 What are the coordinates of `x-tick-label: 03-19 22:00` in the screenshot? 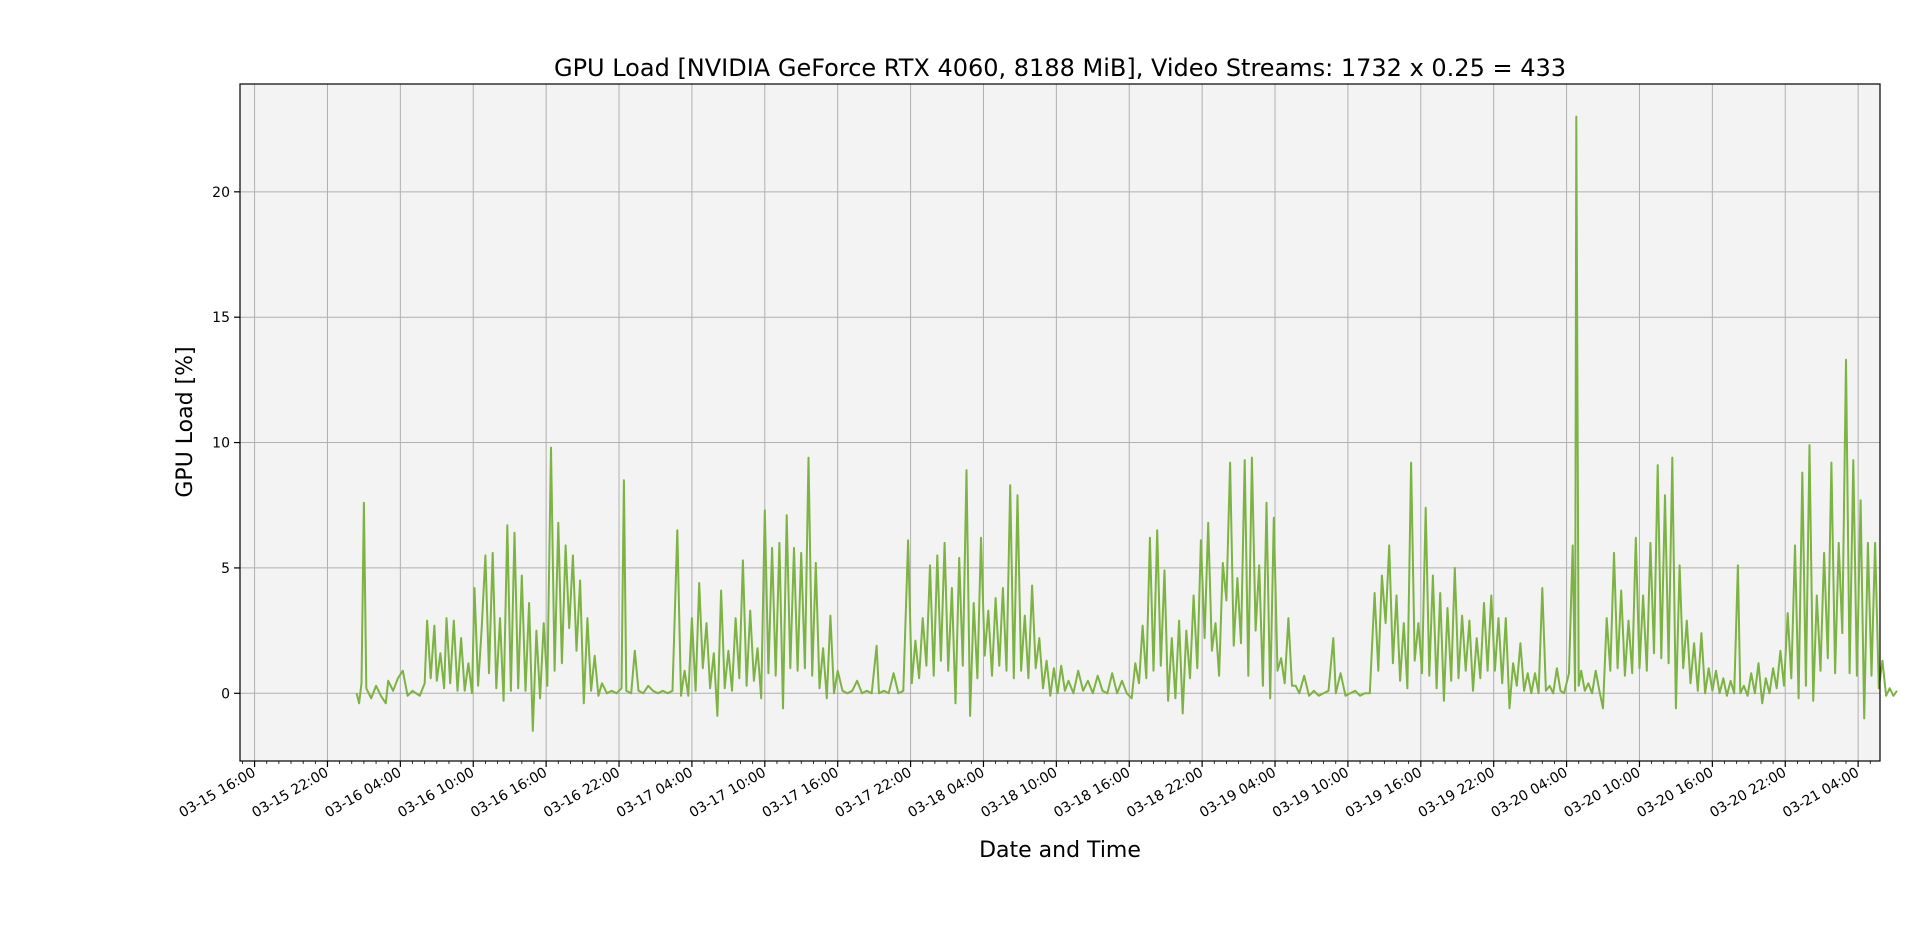 It's located at (1457, 793).